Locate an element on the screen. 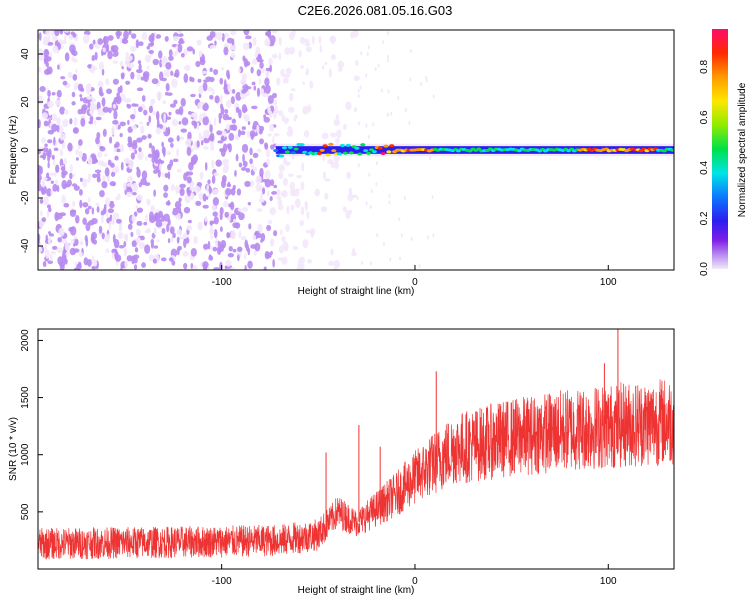 The image size is (750, 600). spectrogram-xtick-label: 0 is located at coordinates (415, 282).